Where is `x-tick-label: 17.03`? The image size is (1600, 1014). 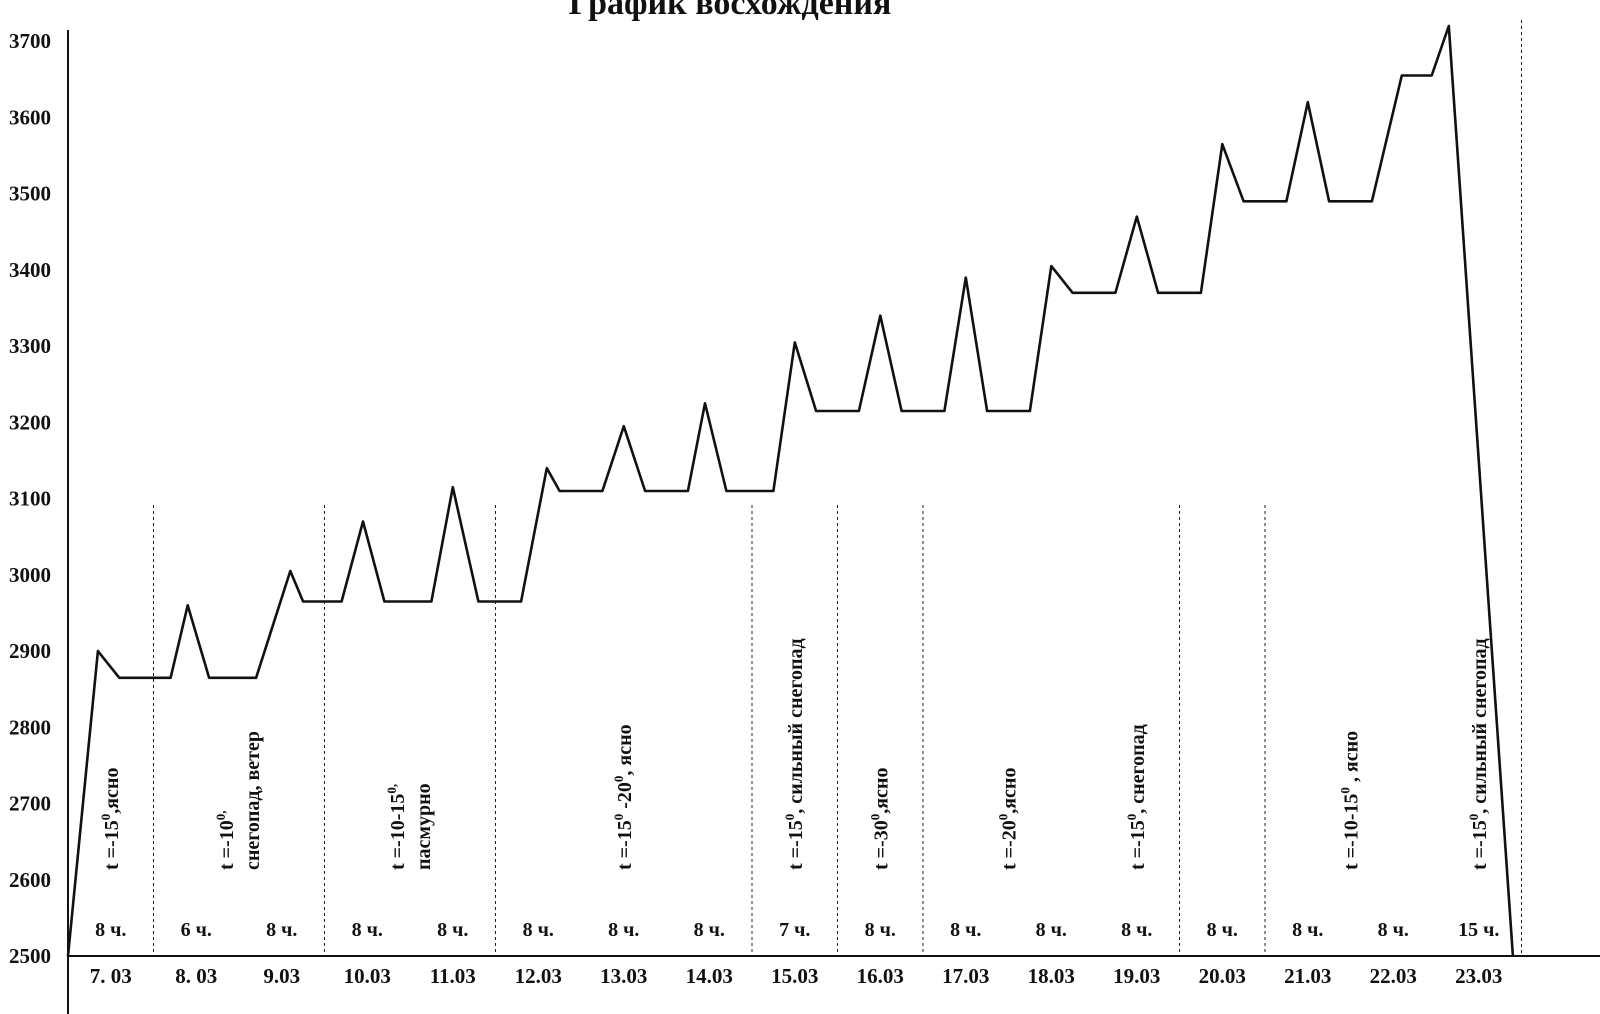
x-tick-label: 17.03 is located at coordinates (965, 976).